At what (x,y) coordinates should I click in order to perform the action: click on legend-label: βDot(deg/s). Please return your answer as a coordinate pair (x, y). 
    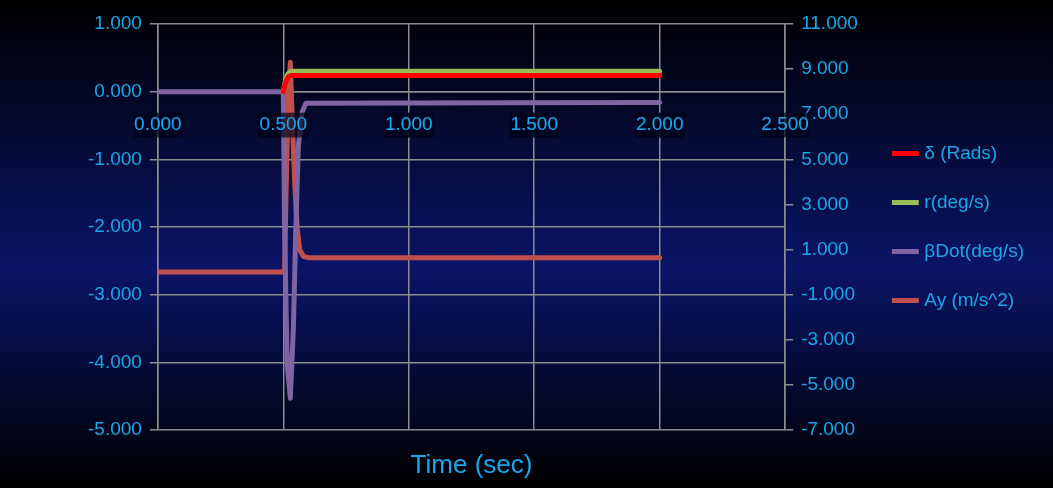
    Looking at the image, I should click on (974, 250).